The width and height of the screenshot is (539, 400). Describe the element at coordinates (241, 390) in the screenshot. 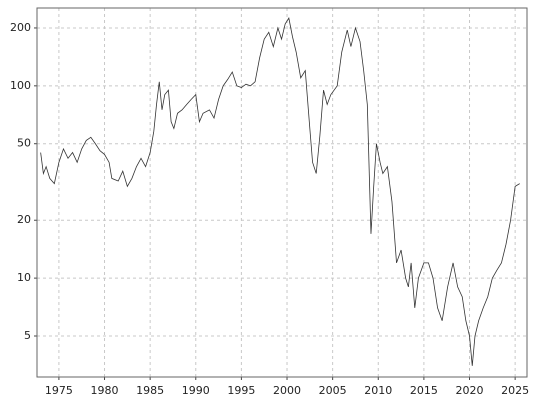

I see `x-tick-label: 1995` at that location.